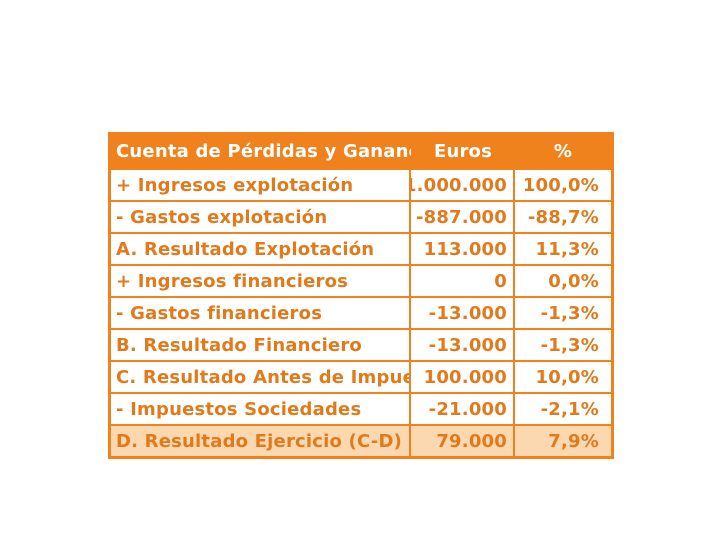  I want to click on row-euros: 1.000.000, so click(463, 185).